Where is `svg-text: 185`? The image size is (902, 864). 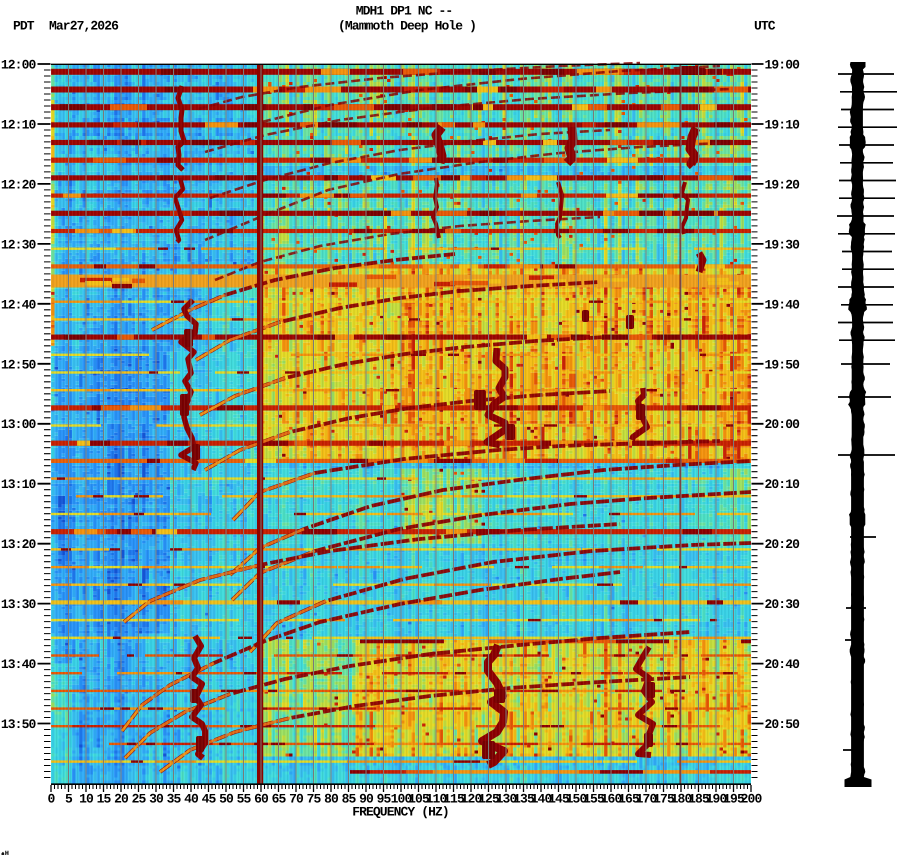
svg-text: 185 is located at coordinates (699, 799).